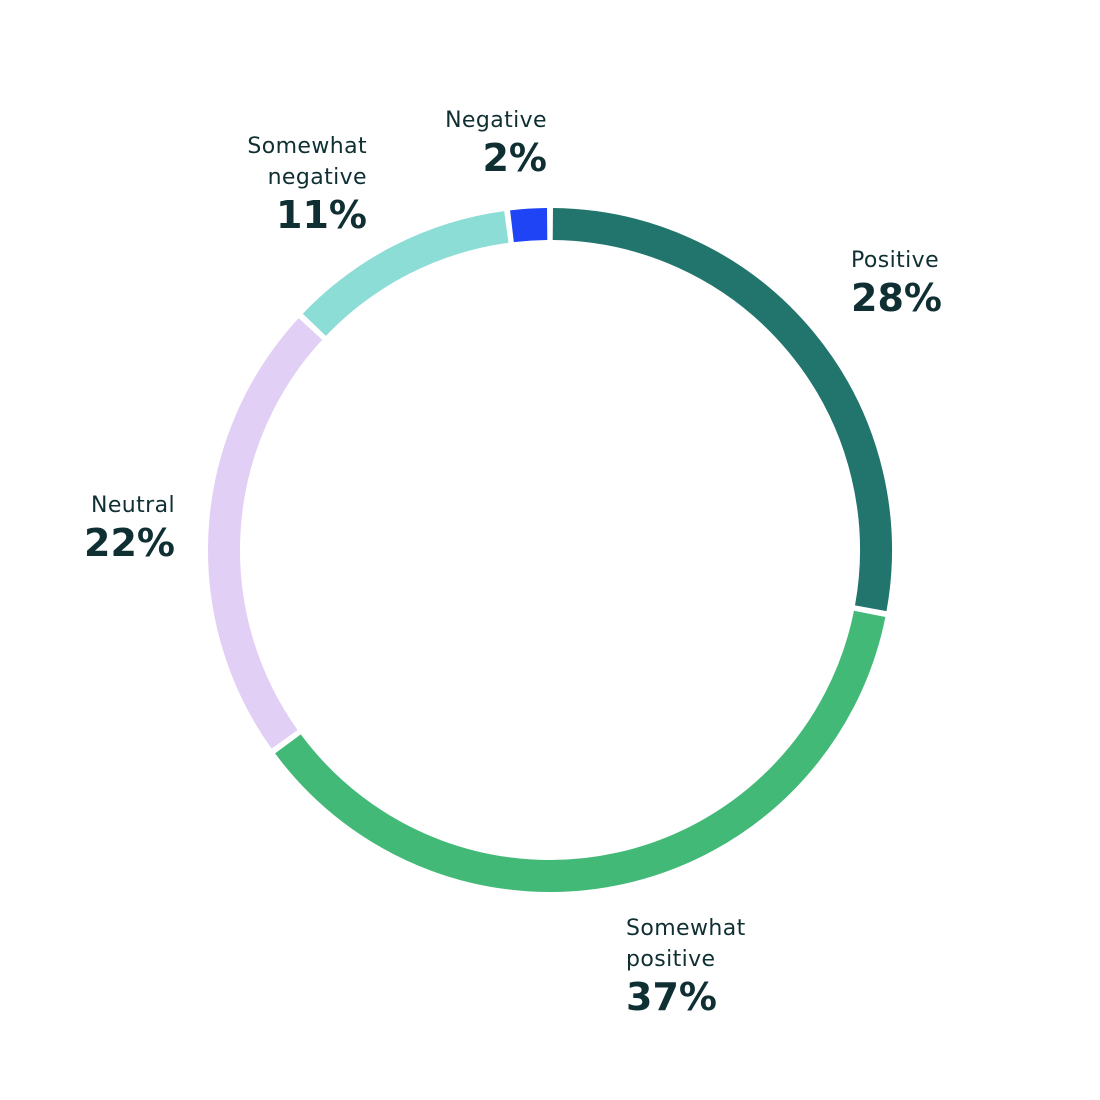 This screenshot has height=1100, width=1100. I want to click on label-somewhat-negative: Somewhat negative 11%, so click(283, 184).